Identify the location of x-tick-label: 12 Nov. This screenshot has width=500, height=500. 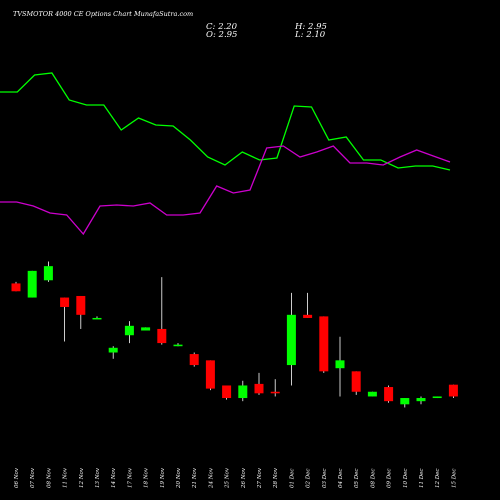
(82, 477).